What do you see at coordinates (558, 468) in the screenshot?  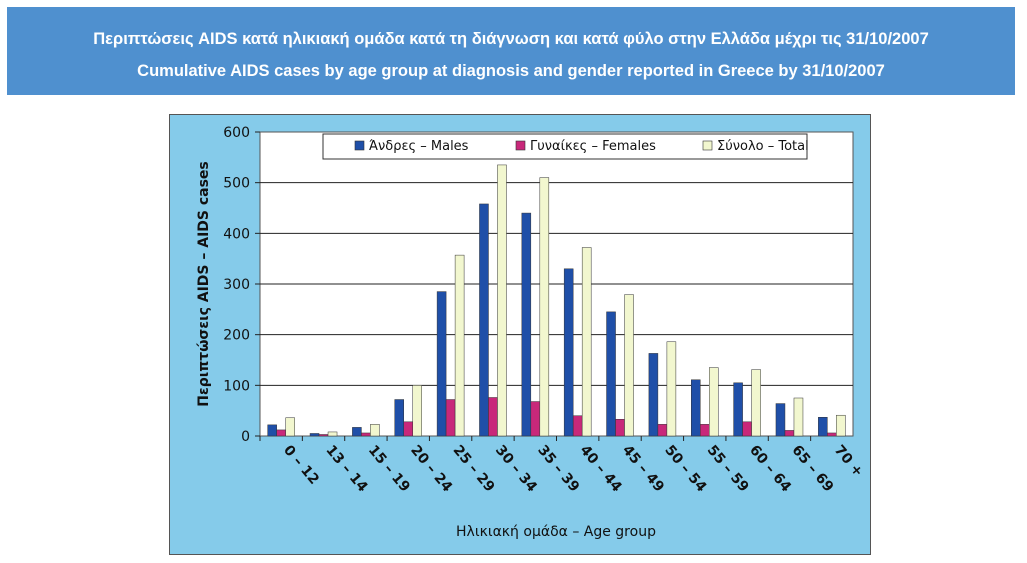 I see `x-tick-label: 35 – 39` at bounding box center [558, 468].